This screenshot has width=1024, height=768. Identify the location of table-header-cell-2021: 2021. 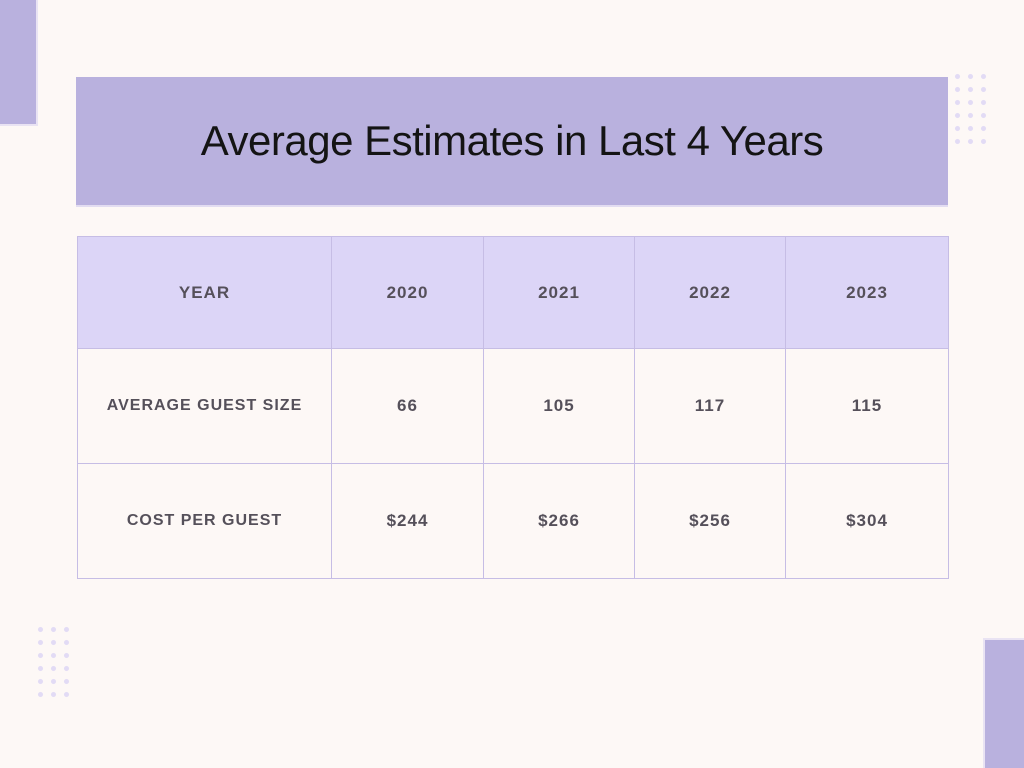
(559, 292).